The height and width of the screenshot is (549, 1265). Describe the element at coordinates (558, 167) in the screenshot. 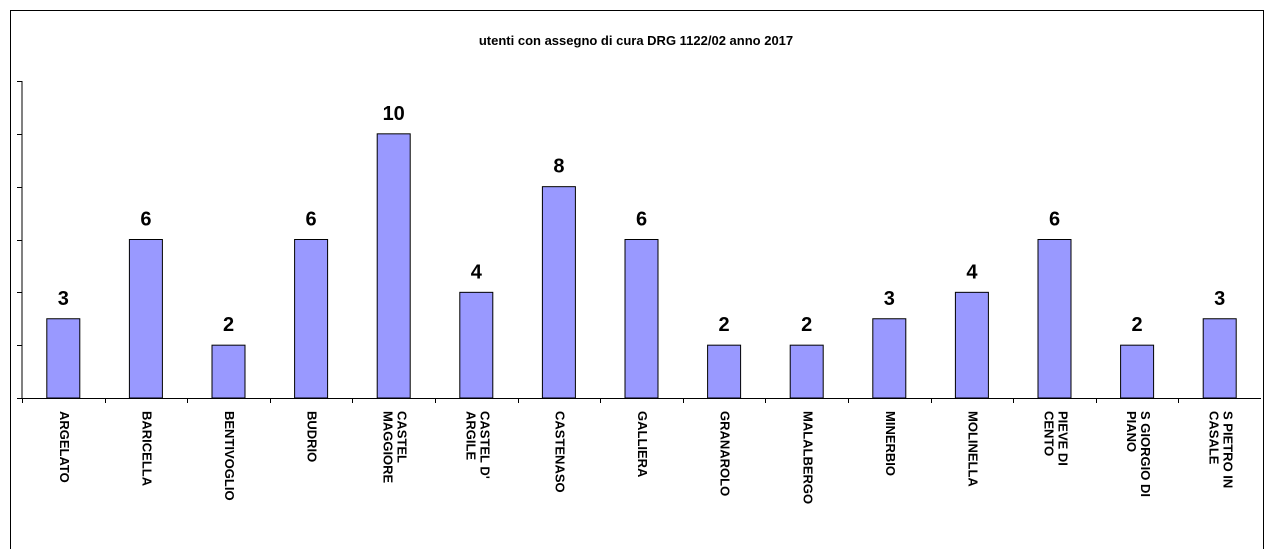

I see `data-label: 8` at that location.